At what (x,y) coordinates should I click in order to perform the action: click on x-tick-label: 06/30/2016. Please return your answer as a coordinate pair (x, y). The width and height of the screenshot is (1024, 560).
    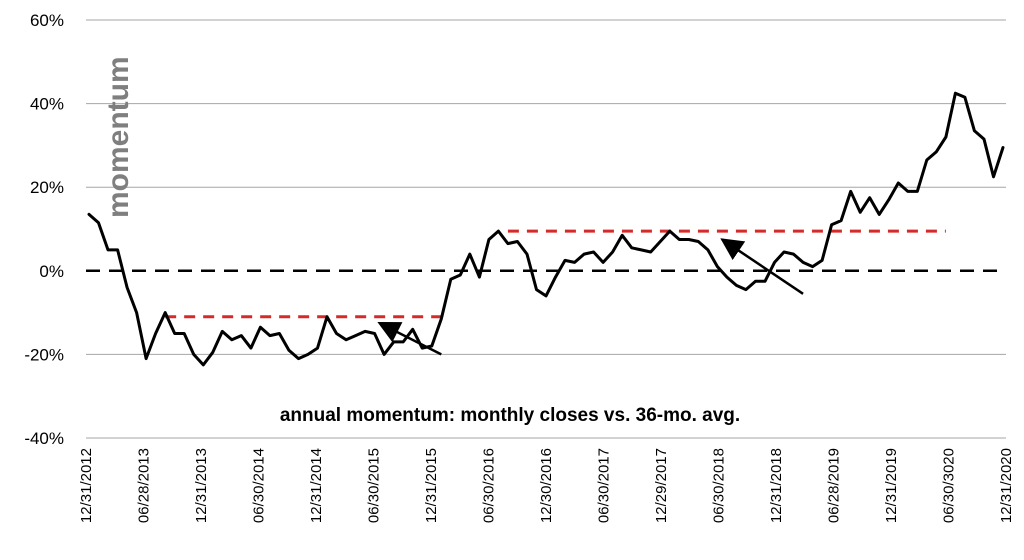
    Looking at the image, I should click on (489, 485).